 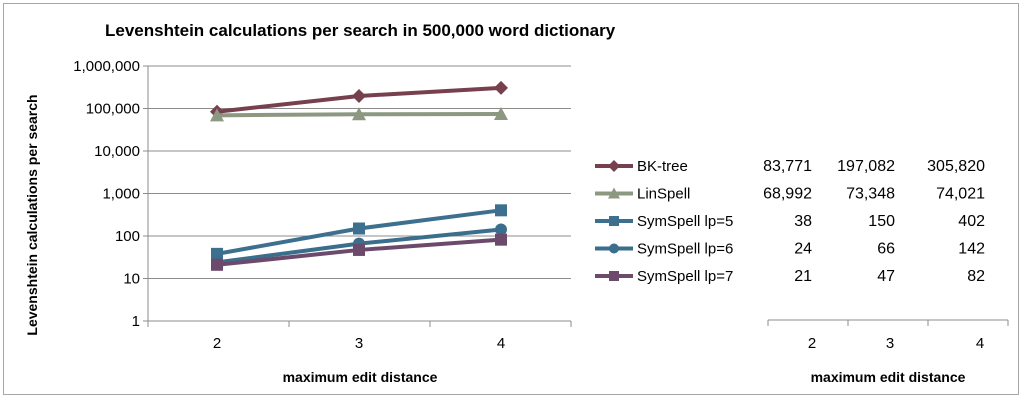 I want to click on table-cell: 47, so click(x=886, y=276).